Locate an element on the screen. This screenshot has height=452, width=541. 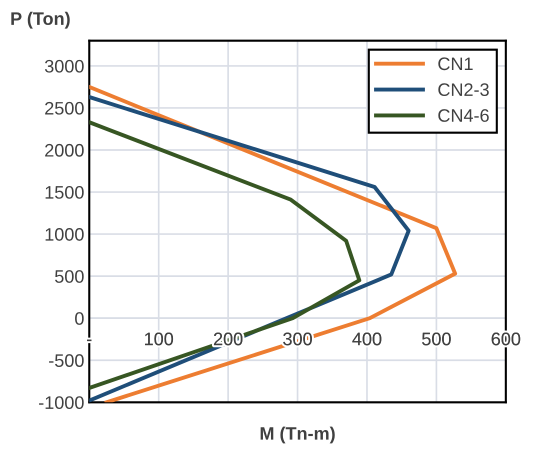
legend-label: CN4-6 is located at coordinates (463, 115).